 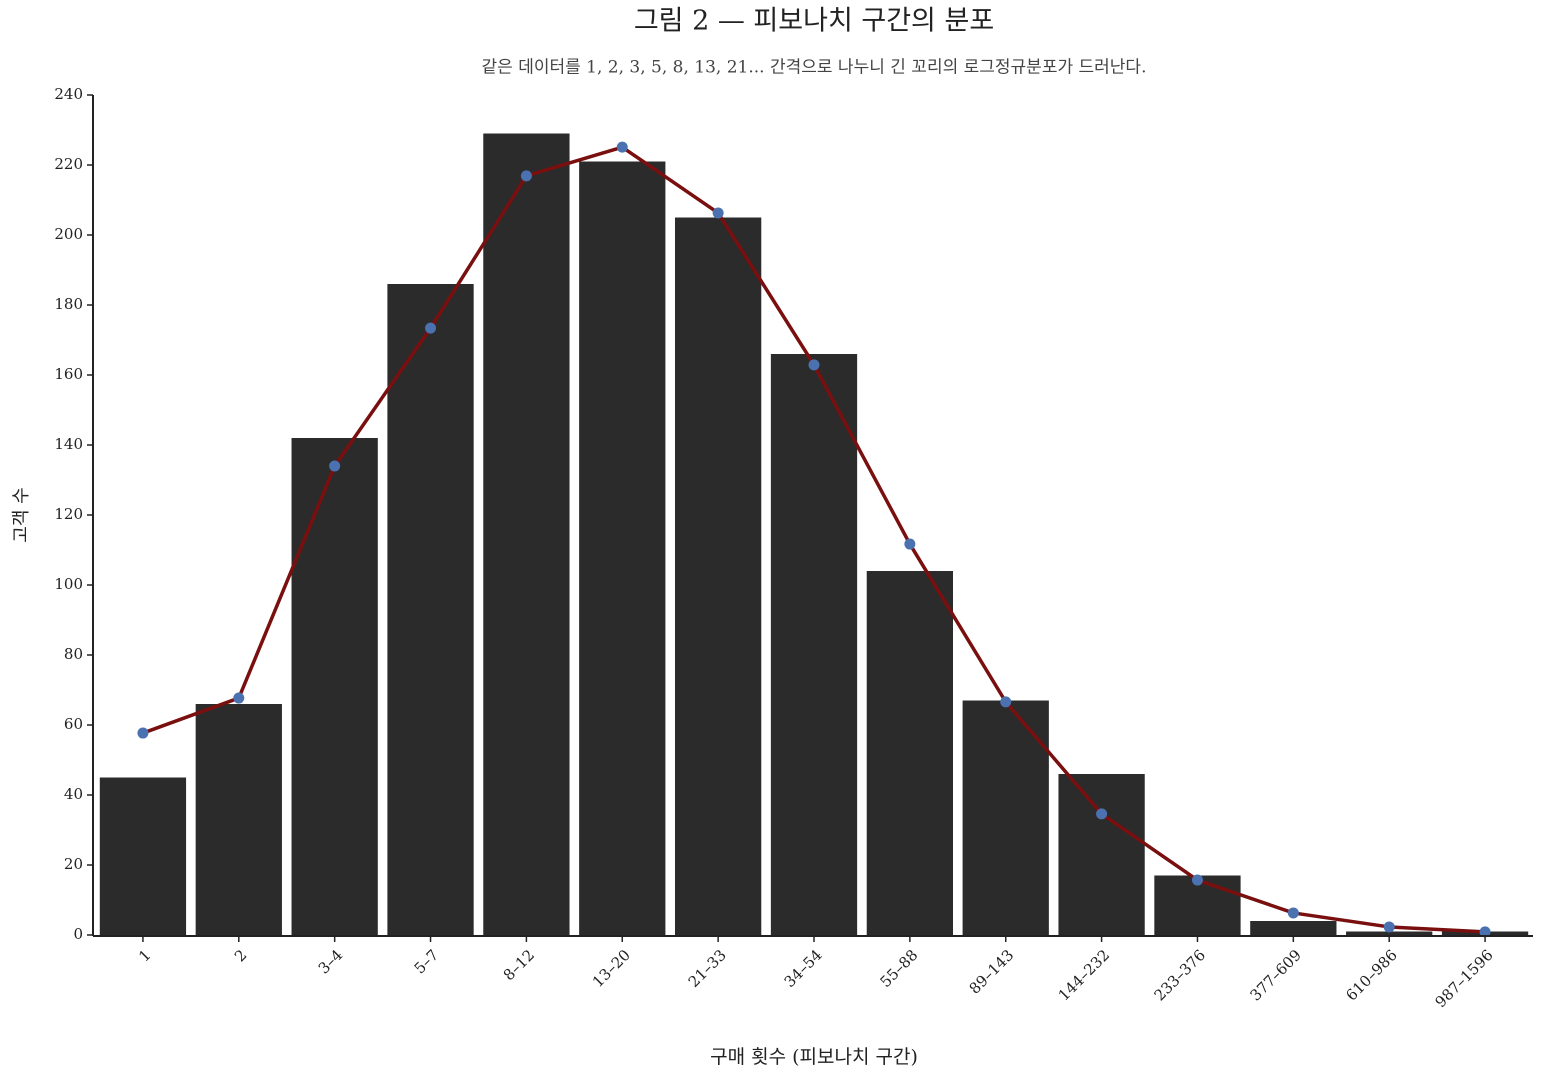 What do you see at coordinates (73, 794) in the screenshot?
I see `y-tick-label: 40` at bounding box center [73, 794].